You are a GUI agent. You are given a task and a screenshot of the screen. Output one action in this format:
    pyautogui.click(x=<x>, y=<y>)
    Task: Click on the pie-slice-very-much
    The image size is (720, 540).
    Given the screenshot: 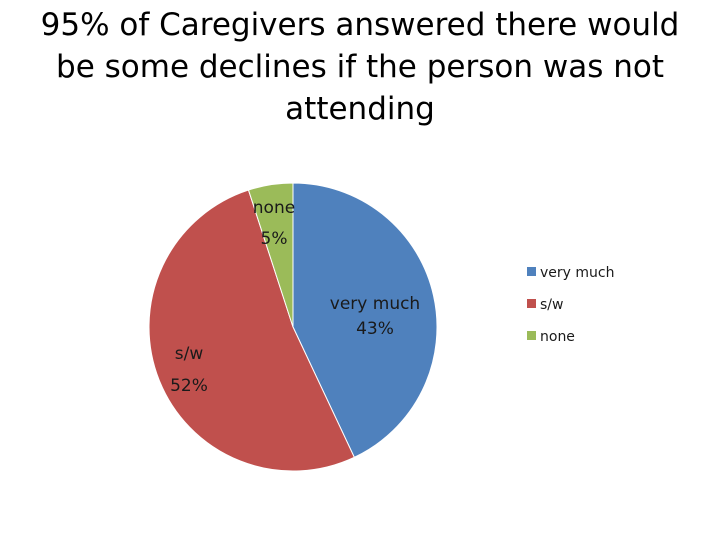 What is the action you would take?
    pyautogui.click(x=365, y=320)
    